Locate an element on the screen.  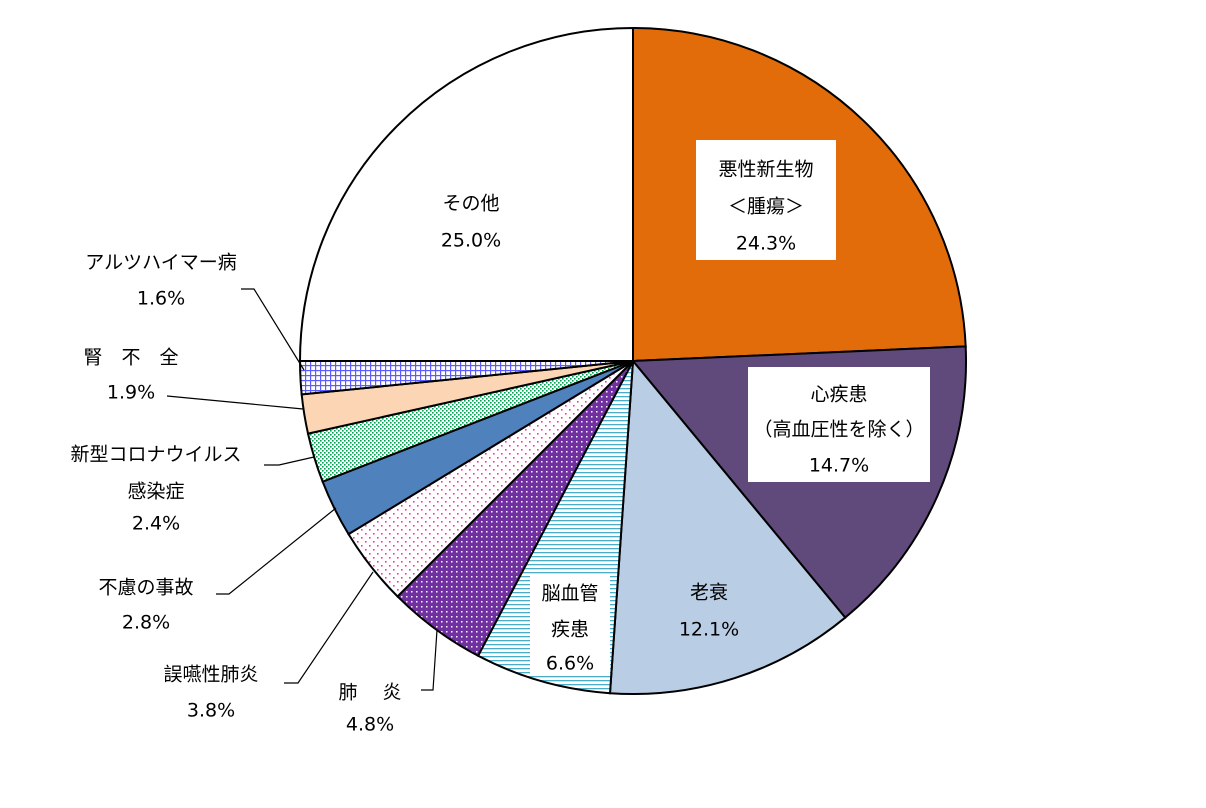
leader-line-アルツハイマー病 is located at coordinates (273, 329).